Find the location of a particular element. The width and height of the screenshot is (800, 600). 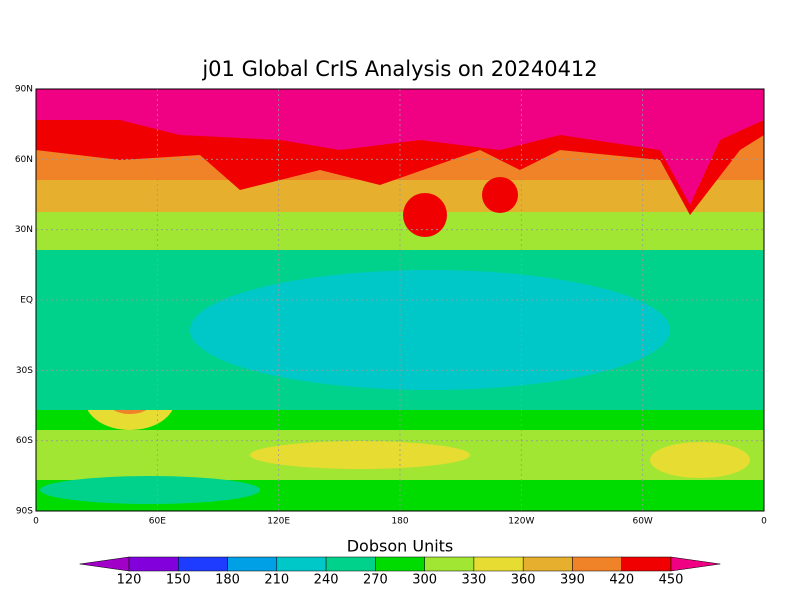

y-tick-label: 90N is located at coordinates (24, 90).